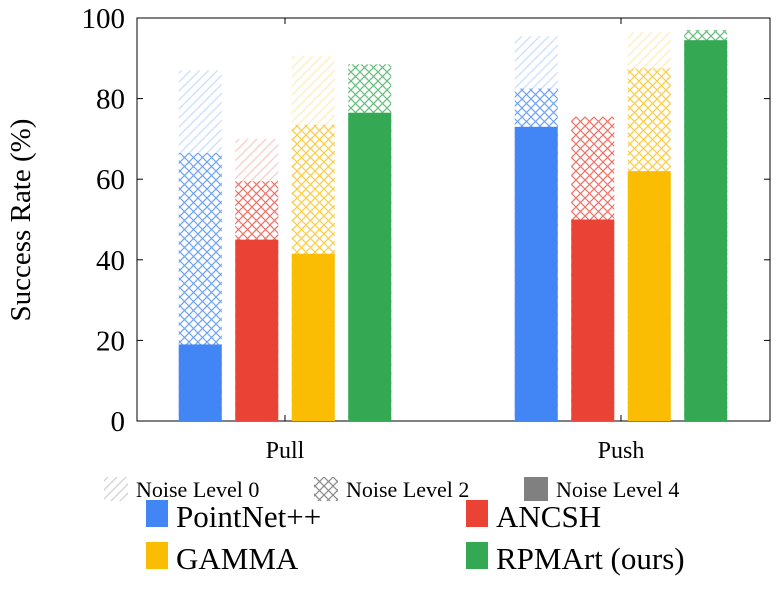 This screenshot has width=777, height=590. I want to click on y-tick-label: 80, so click(110, 100).